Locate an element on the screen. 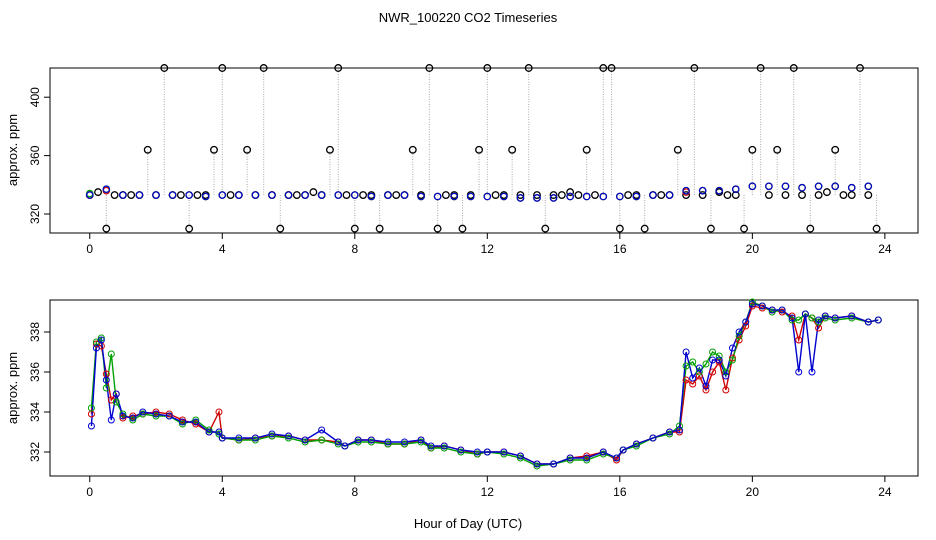 The height and width of the screenshot is (540, 936). y-tick-label: 400 is located at coordinates (35, 97).